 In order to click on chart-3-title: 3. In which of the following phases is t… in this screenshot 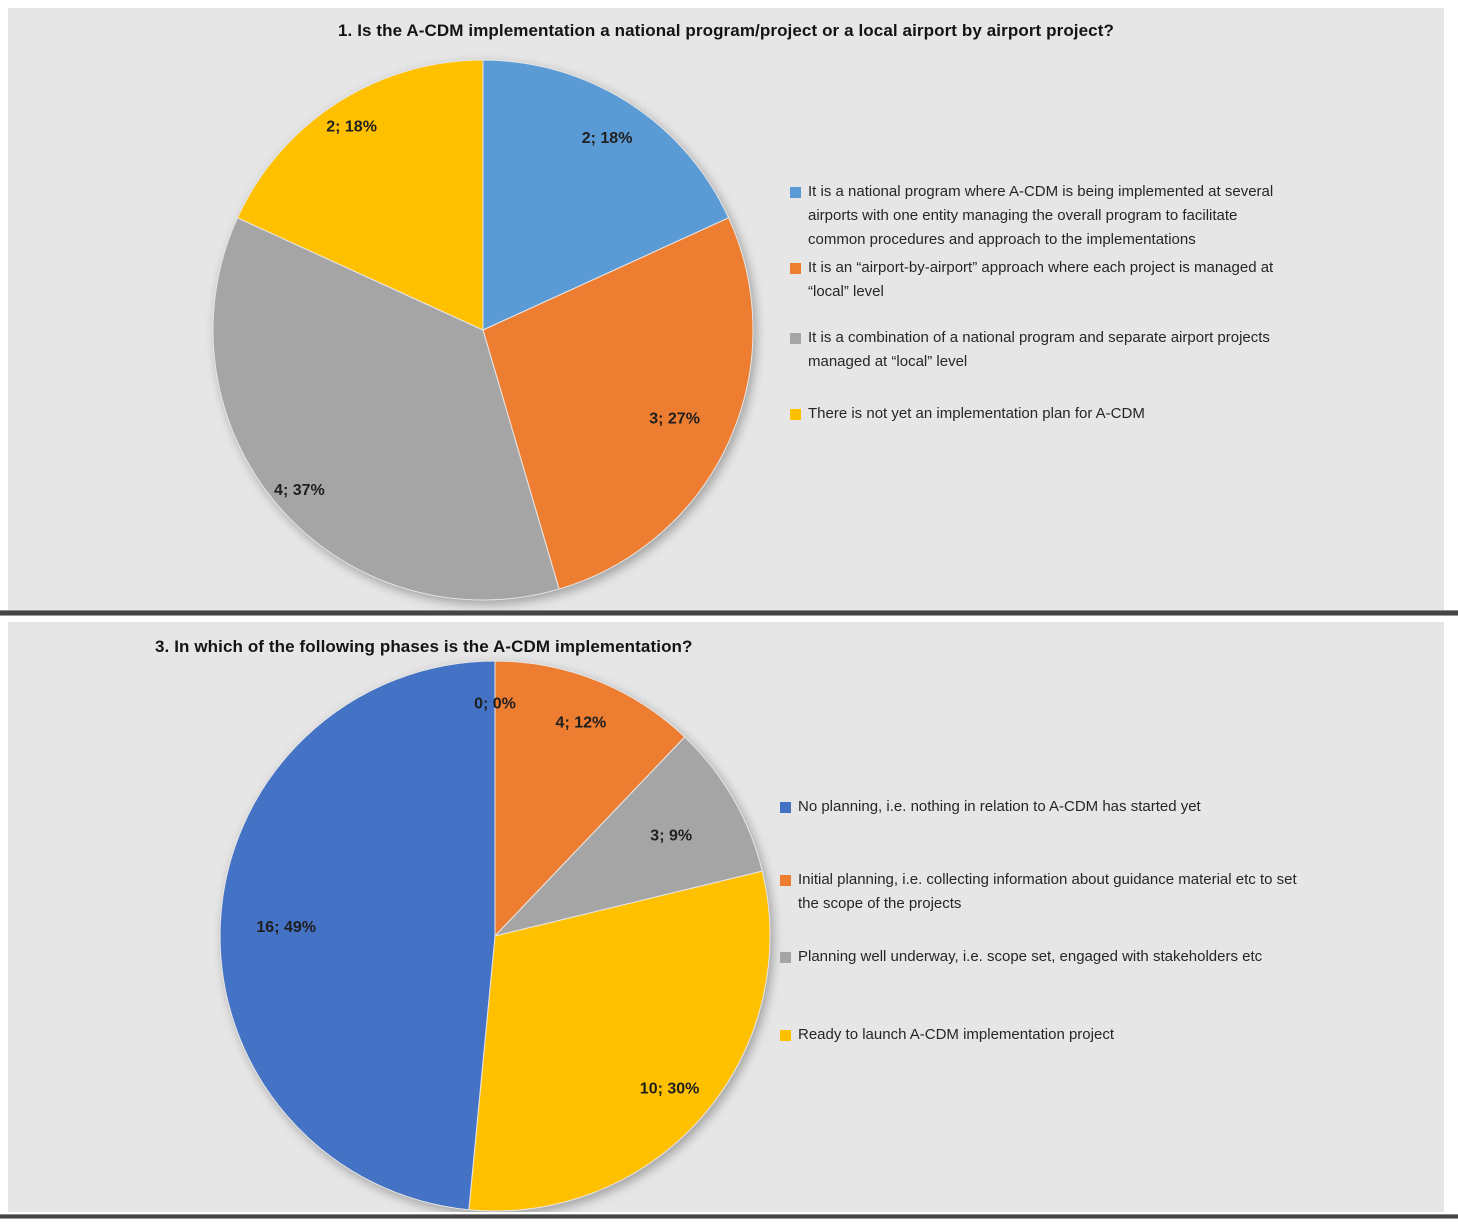, I will do `click(424, 646)`.